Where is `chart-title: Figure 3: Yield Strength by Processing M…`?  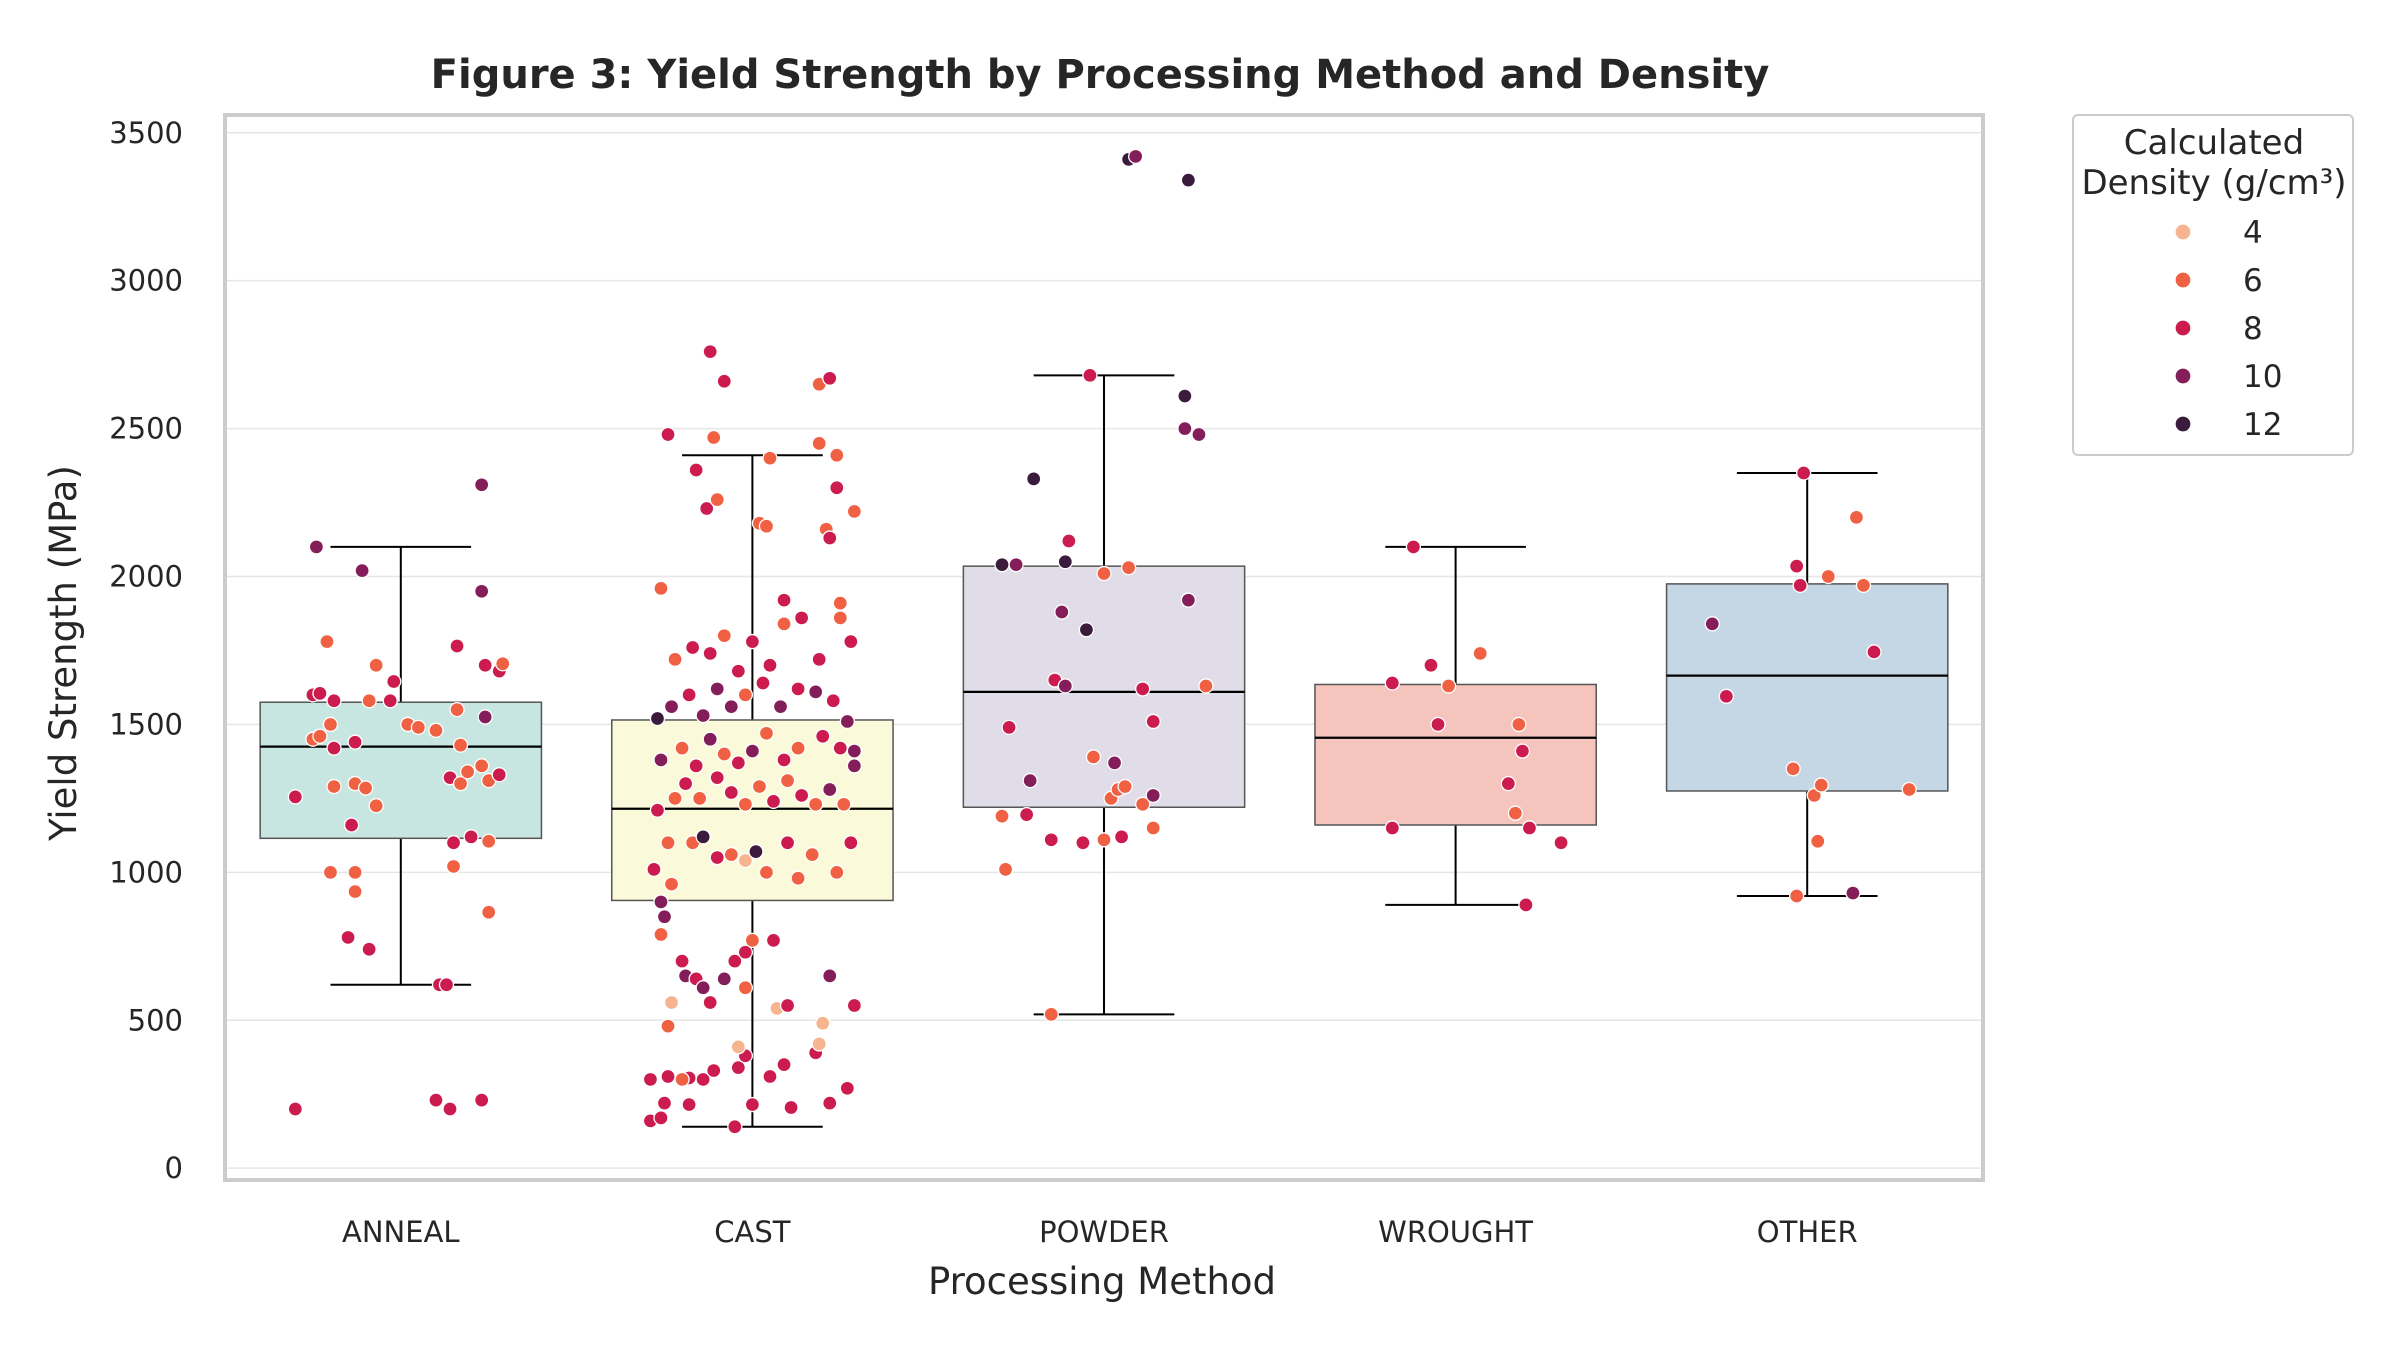 chart-title: Figure 3: Yield Strength by Processing M… is located at coordinates (1100, 75).